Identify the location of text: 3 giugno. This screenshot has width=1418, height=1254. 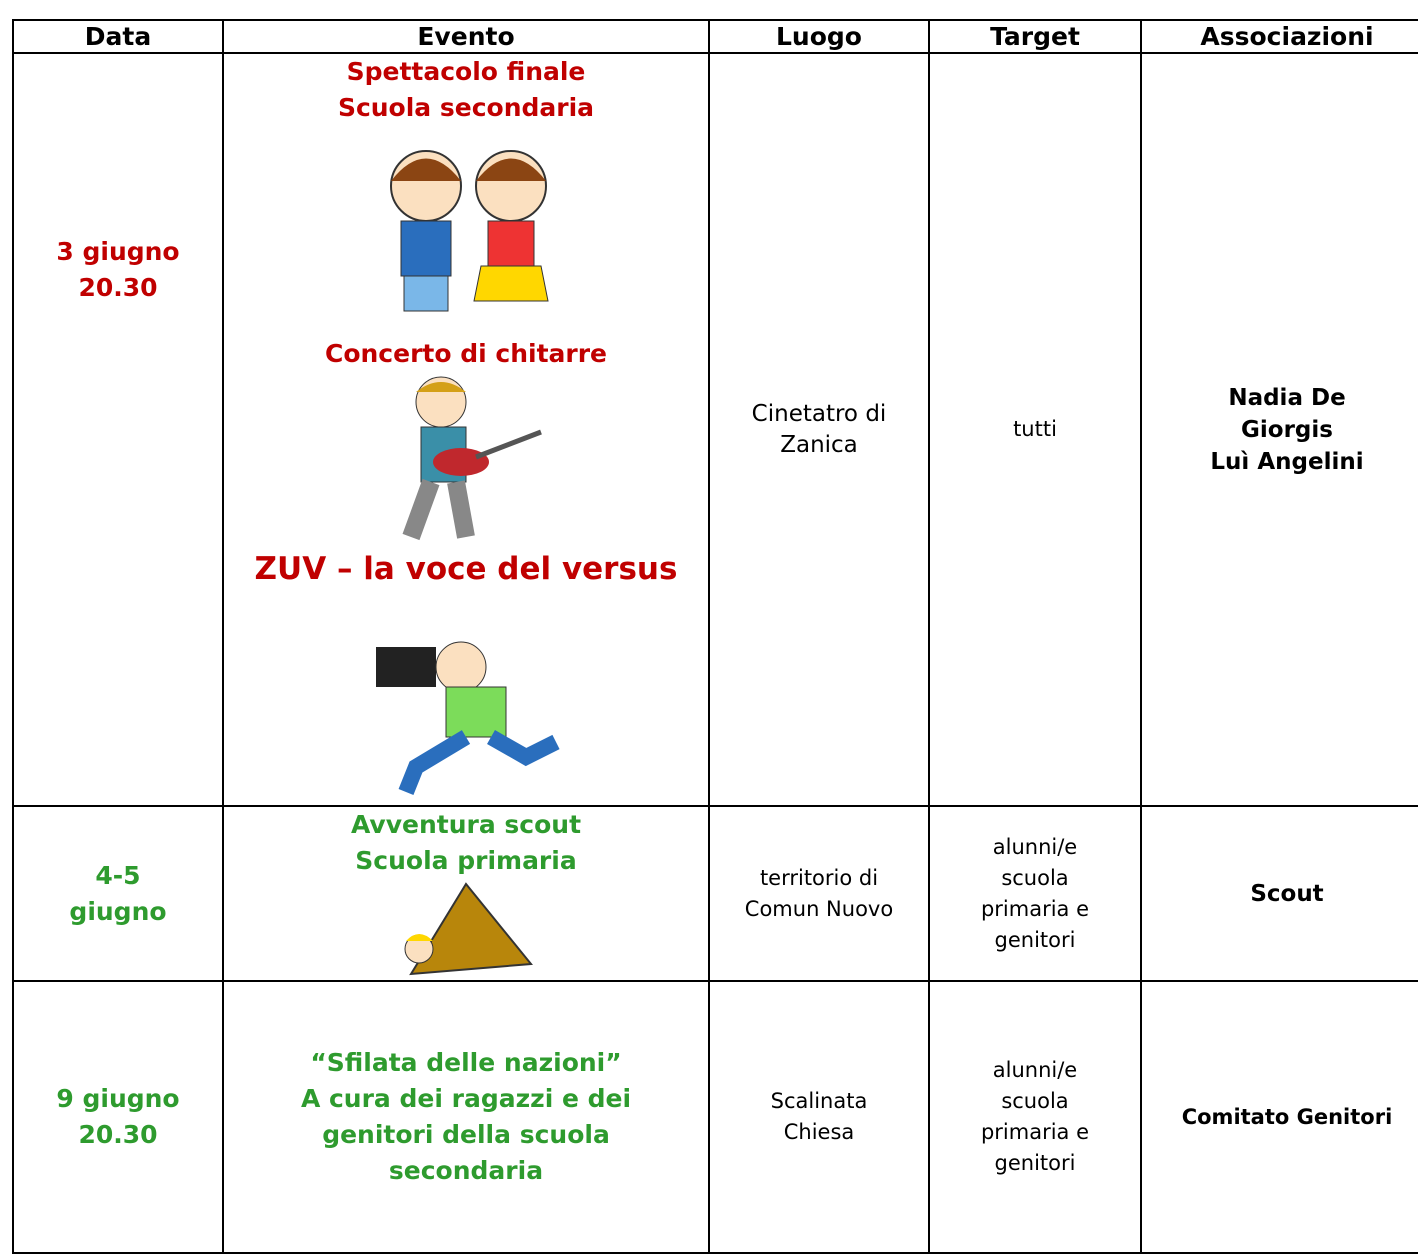
(118, 251).